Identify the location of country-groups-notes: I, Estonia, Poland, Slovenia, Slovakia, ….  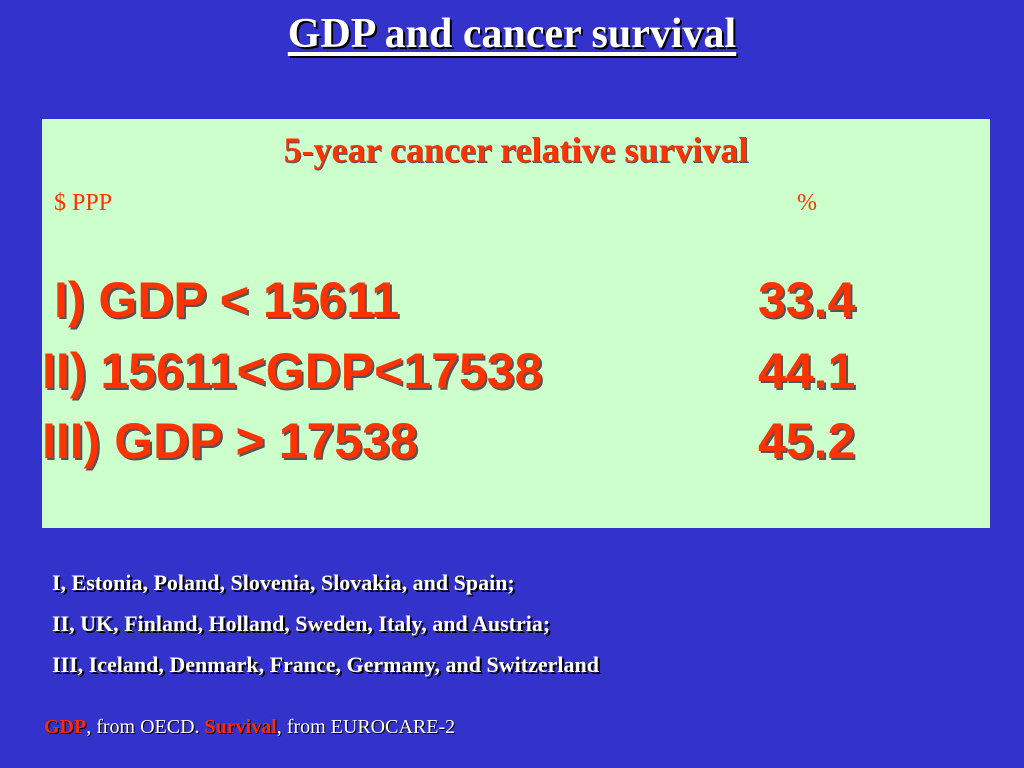
(527, 629).